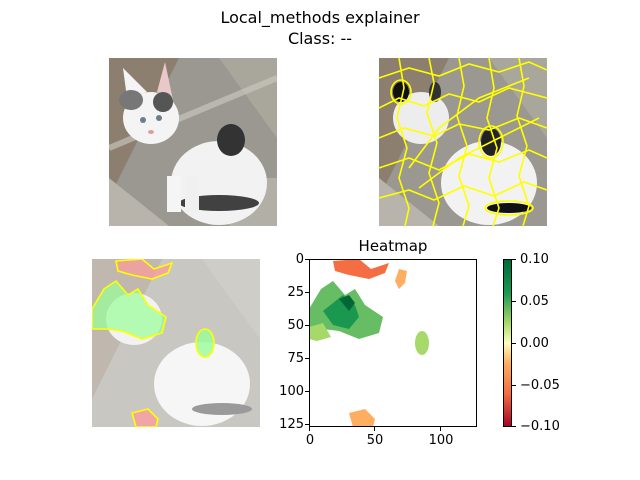 The width and height of the screenshot is (640, 480). I want to click on colorbar-tick: −0.05, so click(540, 385).